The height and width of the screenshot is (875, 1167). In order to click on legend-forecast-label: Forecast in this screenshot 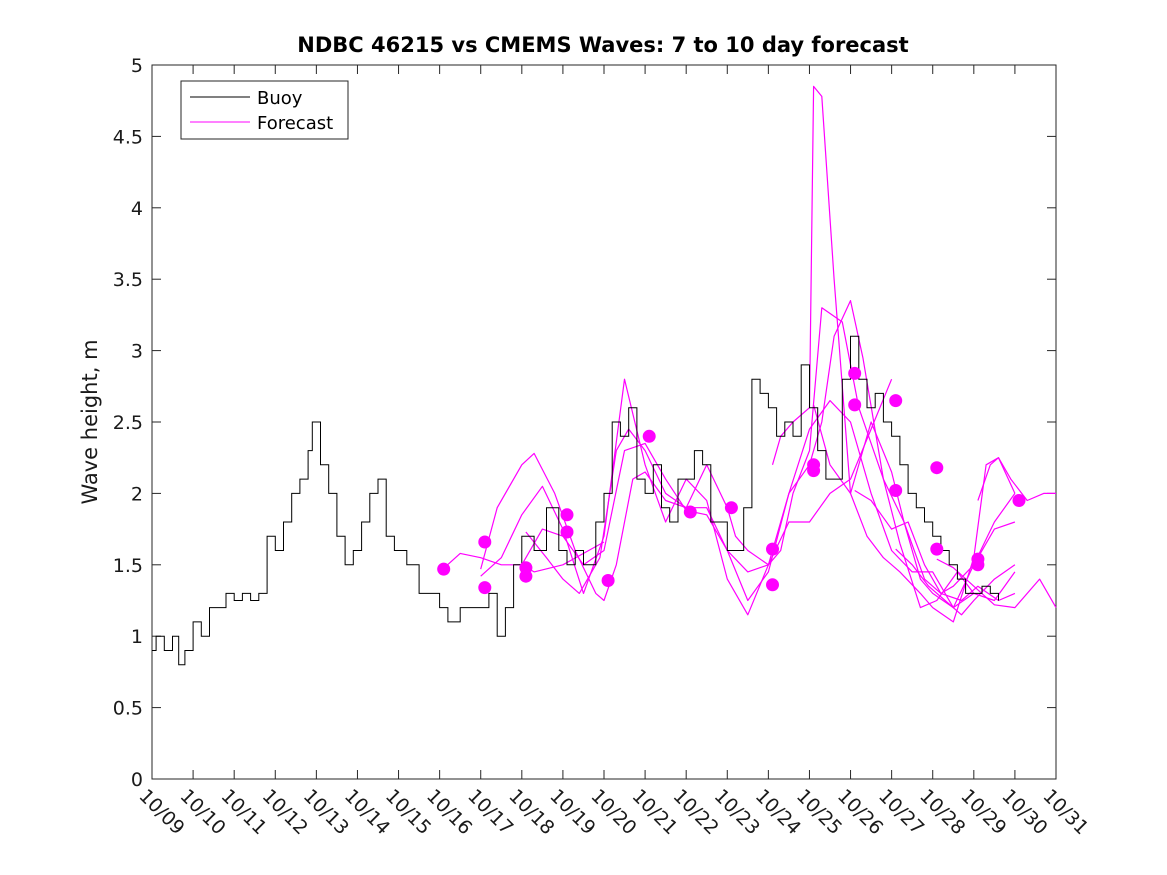, I will do `click(295, 123)`.